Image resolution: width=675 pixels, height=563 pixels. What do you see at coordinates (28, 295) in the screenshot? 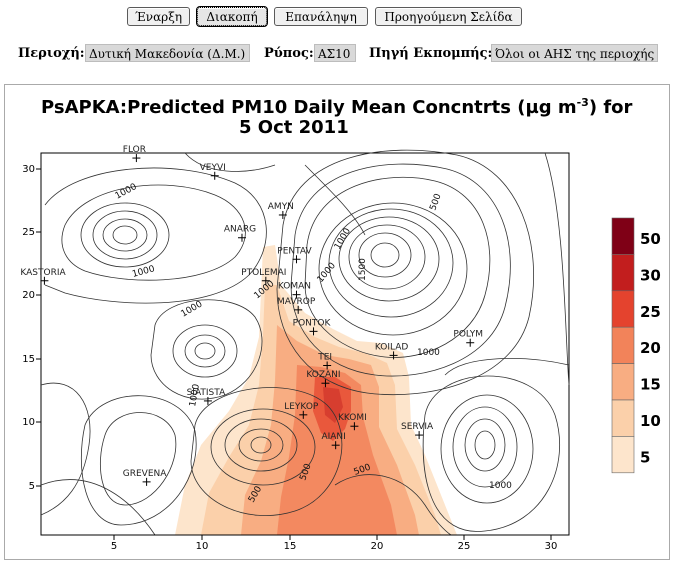
I see `y-tick-label: 20` at bounding box center [28, 295].